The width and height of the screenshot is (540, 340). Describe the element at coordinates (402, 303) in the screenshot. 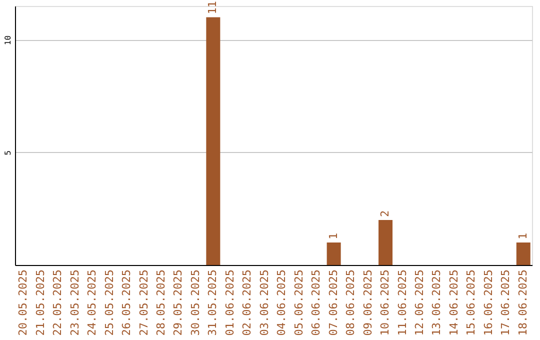

I see `x-tick-label: 11.06.2025` at that location.